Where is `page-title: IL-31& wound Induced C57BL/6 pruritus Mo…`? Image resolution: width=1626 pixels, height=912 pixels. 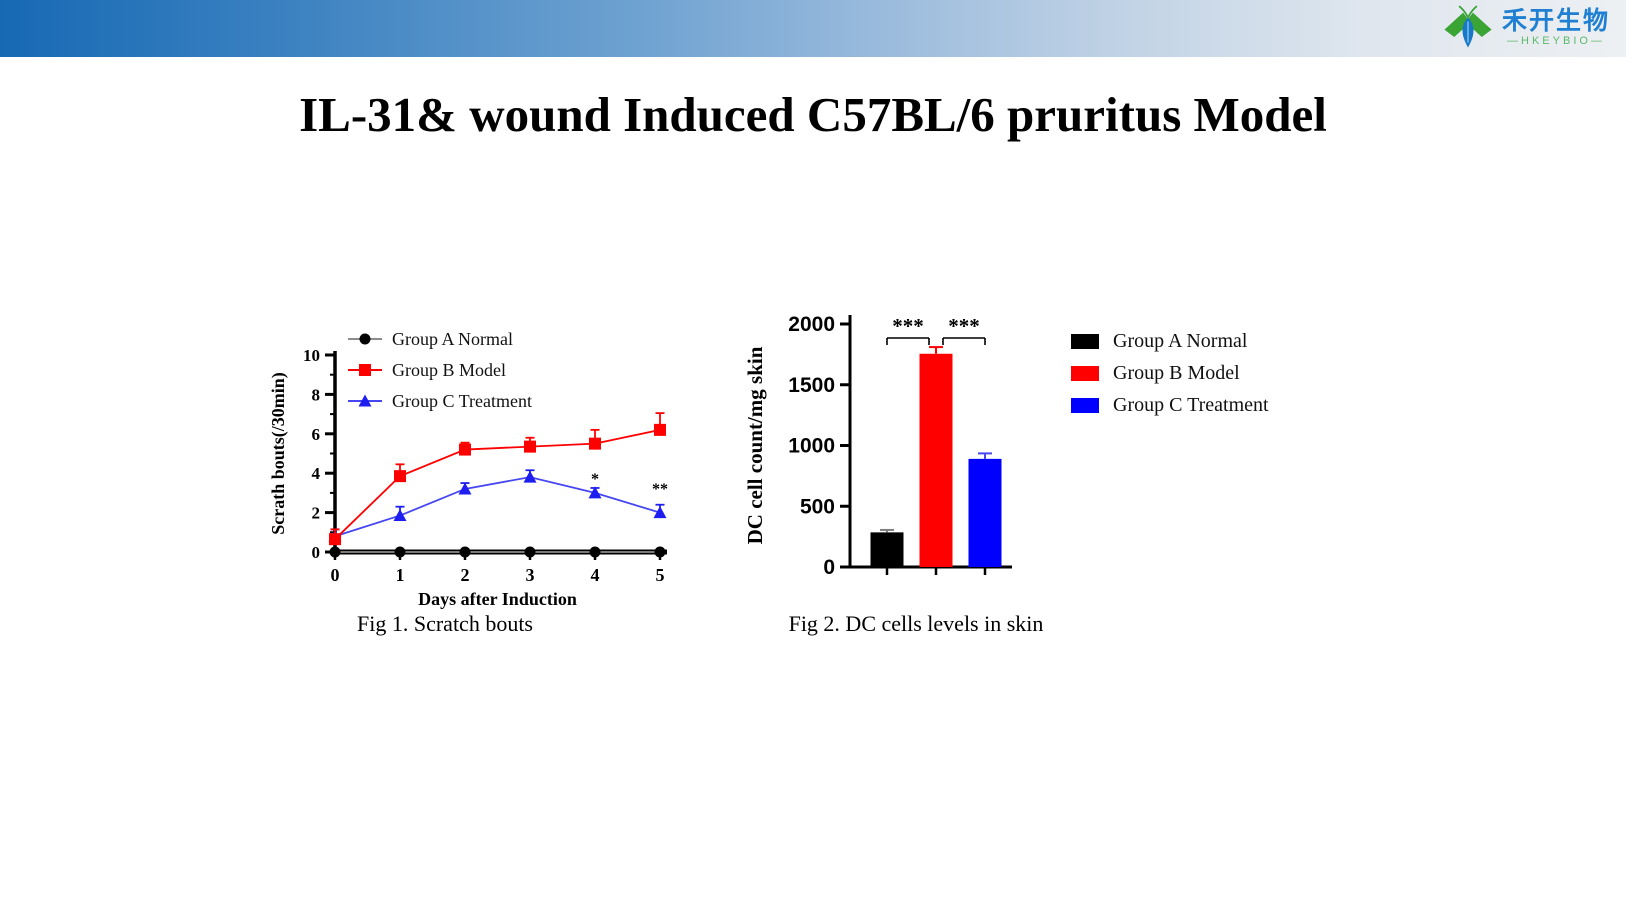 page-title: IL-31& wound Induced C57BL/6 pruritus Mo… is located at coordinates (813, 114).